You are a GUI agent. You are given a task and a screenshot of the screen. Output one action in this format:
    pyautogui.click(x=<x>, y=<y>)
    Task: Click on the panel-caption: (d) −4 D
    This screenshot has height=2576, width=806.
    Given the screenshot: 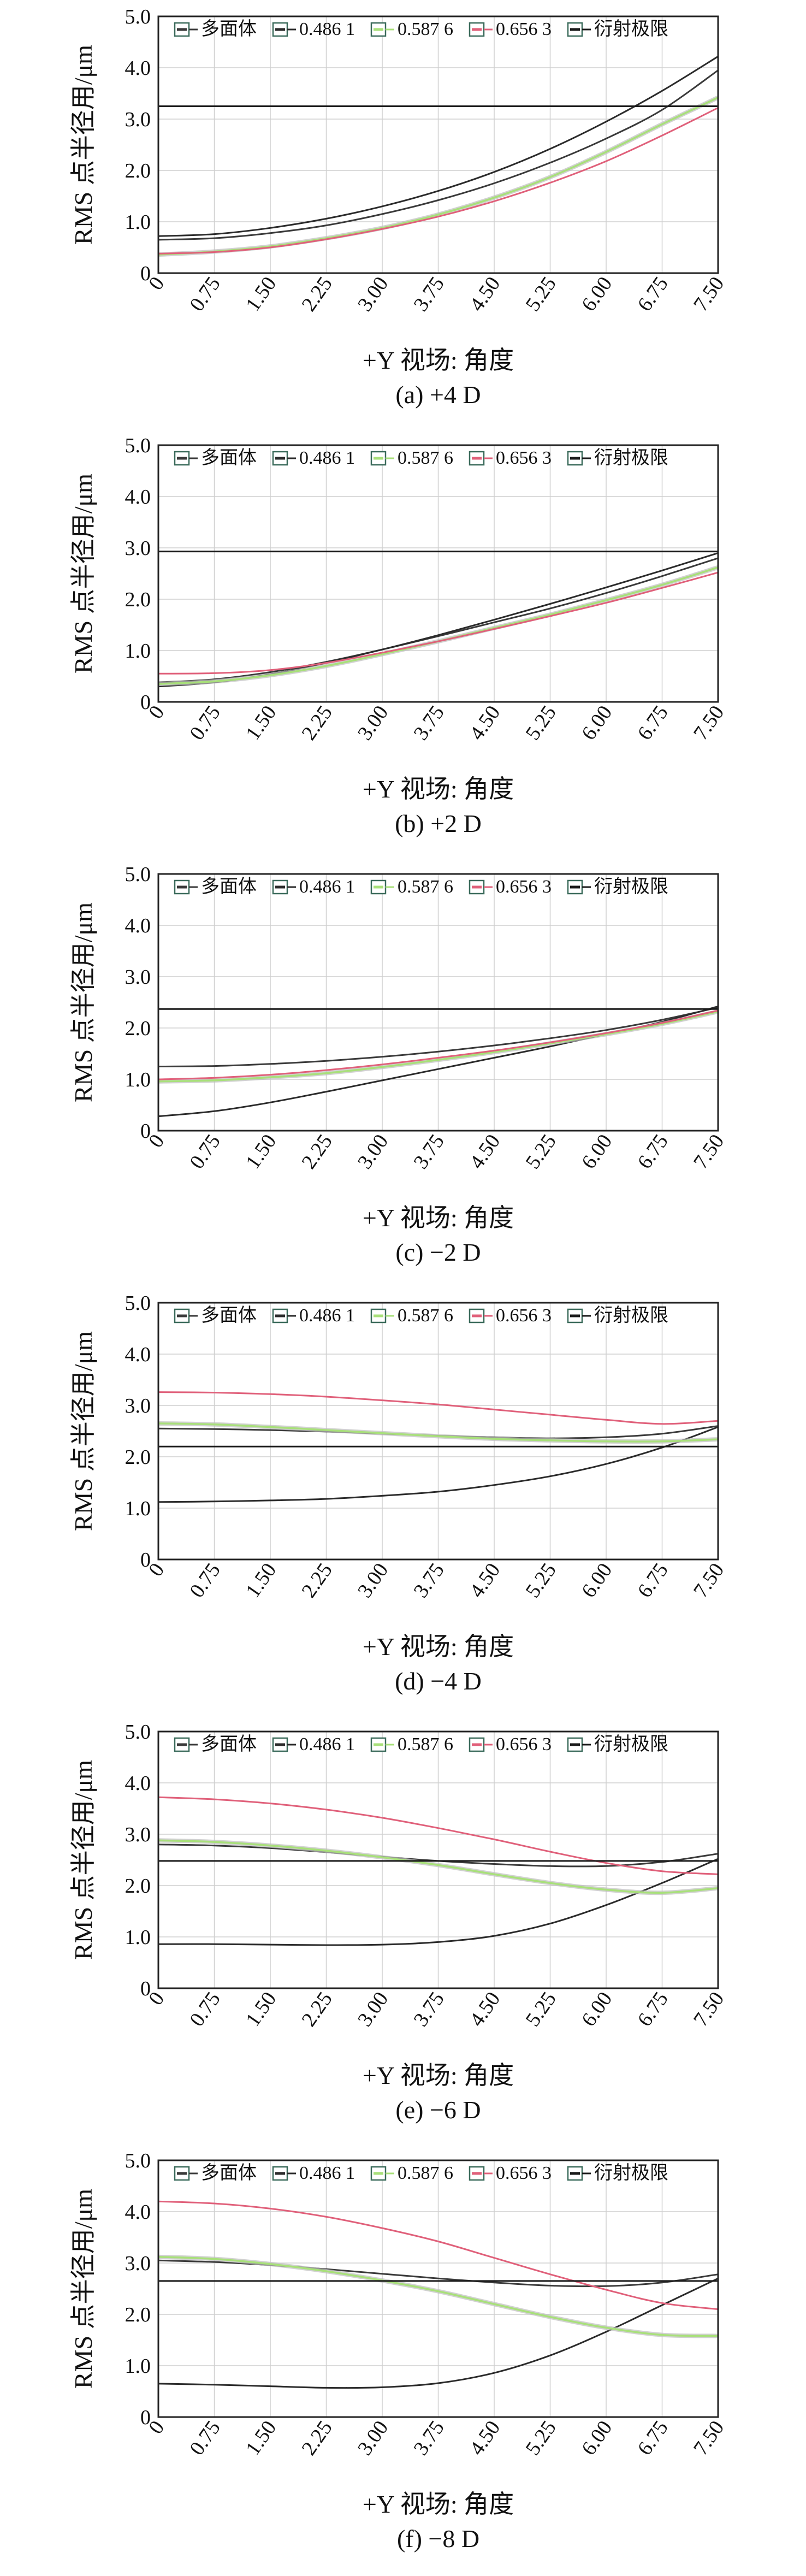 What is the action you would take?
    pyautogui.click(x=438, y=1681)
    